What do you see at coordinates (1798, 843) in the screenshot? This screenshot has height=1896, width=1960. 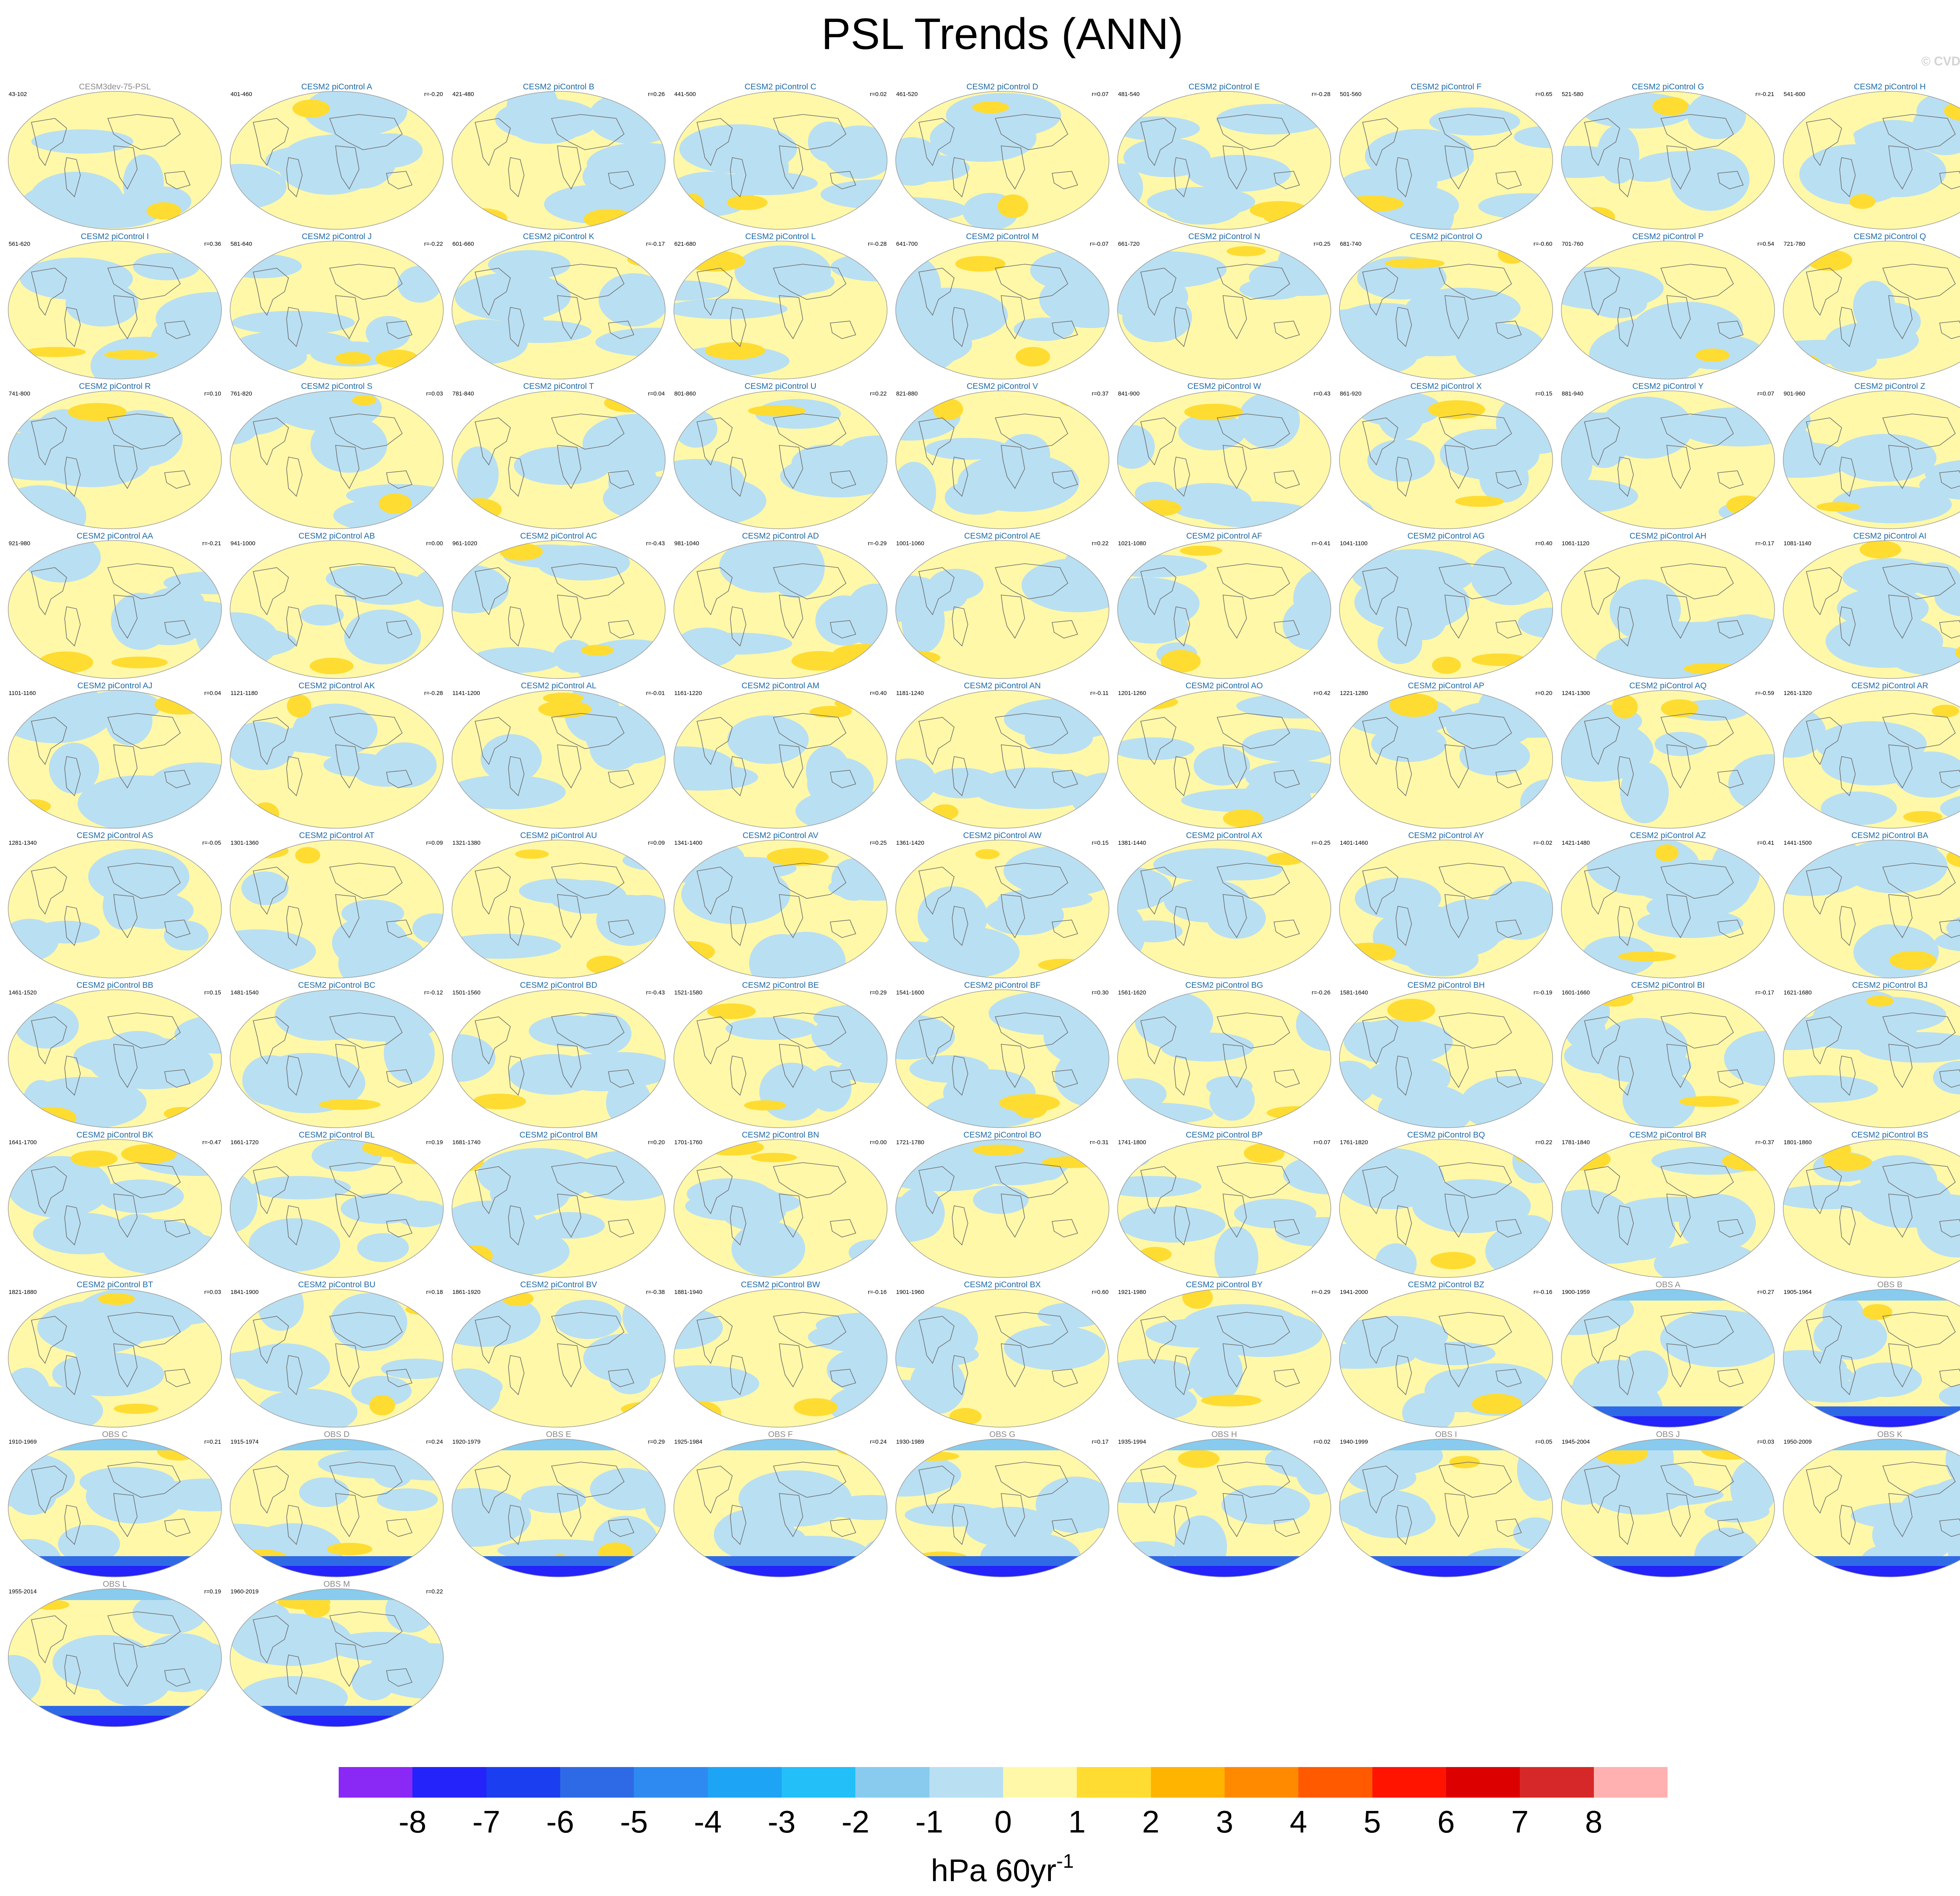 I see `panel-years: 1441-1500` at bounding box center [1798, 843].